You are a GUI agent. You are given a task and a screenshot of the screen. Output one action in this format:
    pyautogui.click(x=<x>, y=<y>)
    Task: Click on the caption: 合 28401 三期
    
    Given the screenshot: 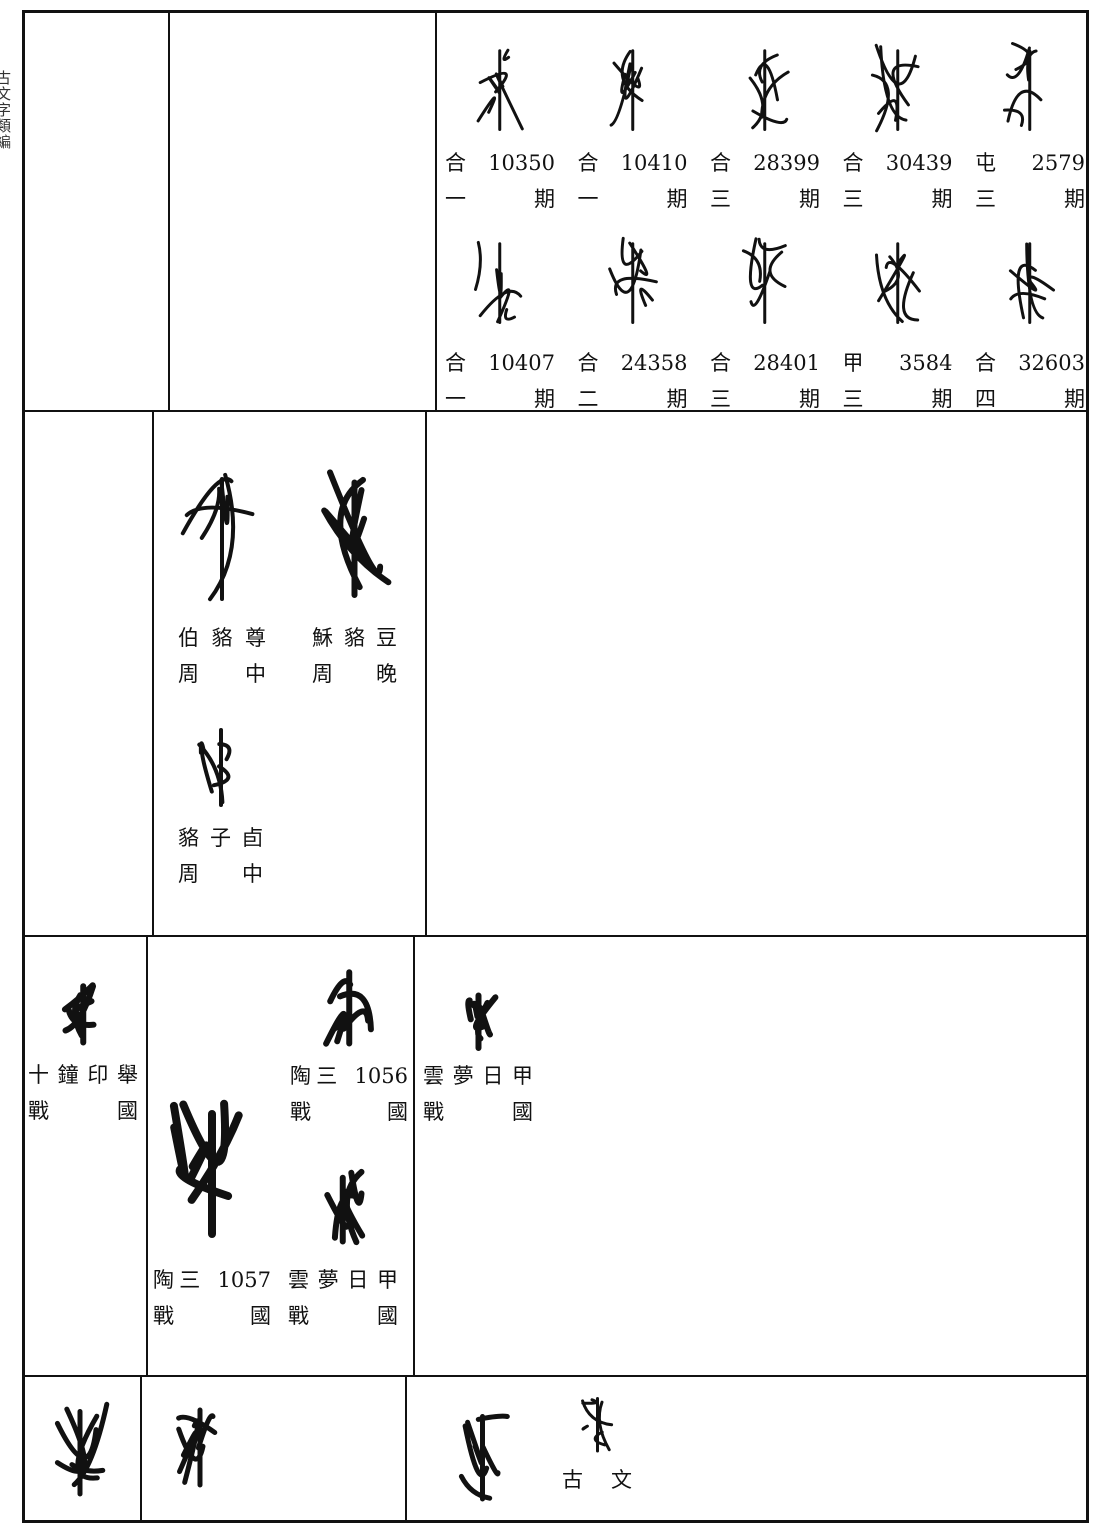 What is the action you would take?
    pyautogui.click(x=765, y=381)
    